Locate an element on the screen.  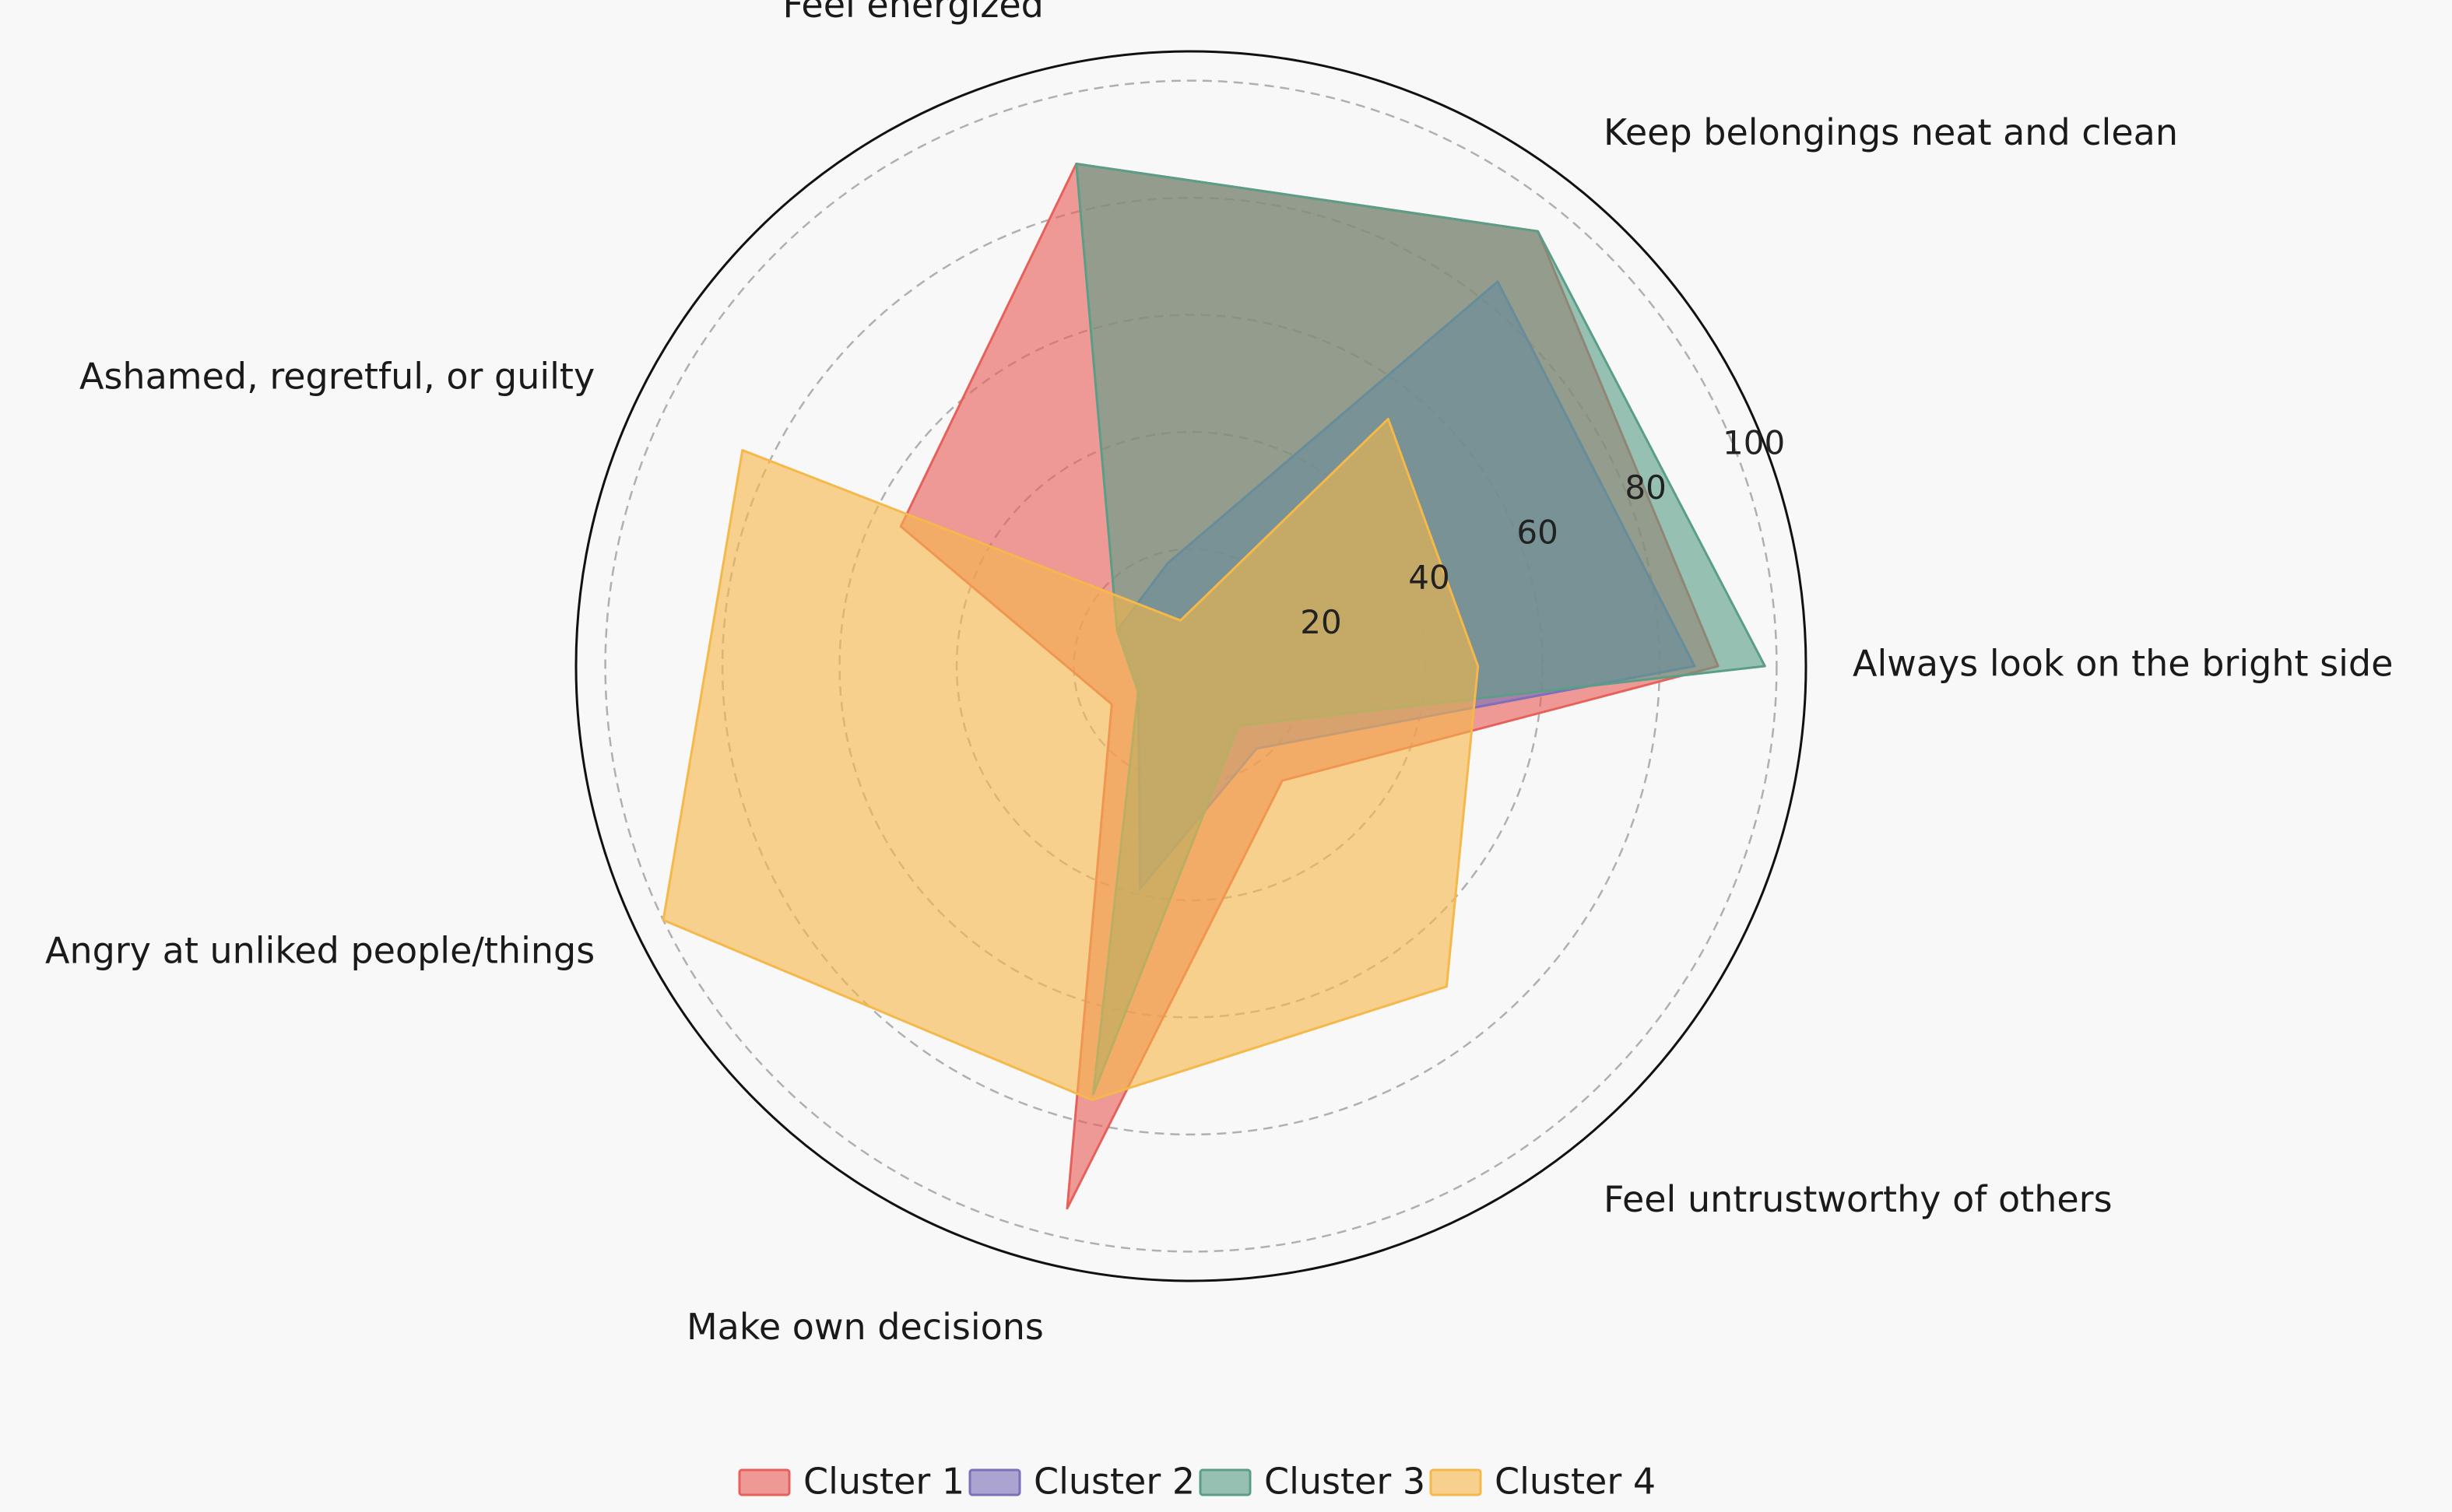
tick-label-100: 100 is located at coordinates (1754, 443).